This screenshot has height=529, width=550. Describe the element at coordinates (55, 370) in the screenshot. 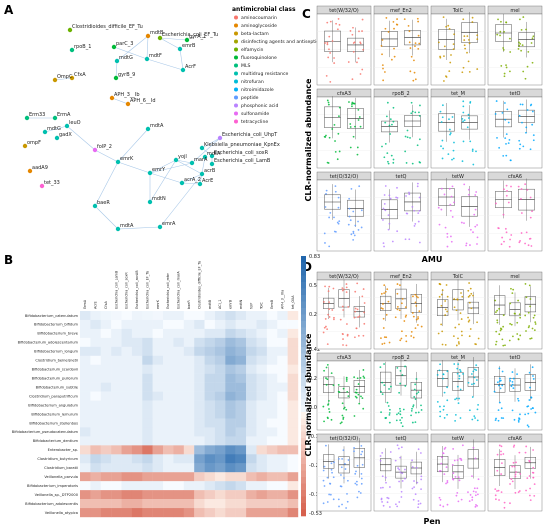

I see `heatmap-row-label: Bifidobacterium_scardovii` at that location.